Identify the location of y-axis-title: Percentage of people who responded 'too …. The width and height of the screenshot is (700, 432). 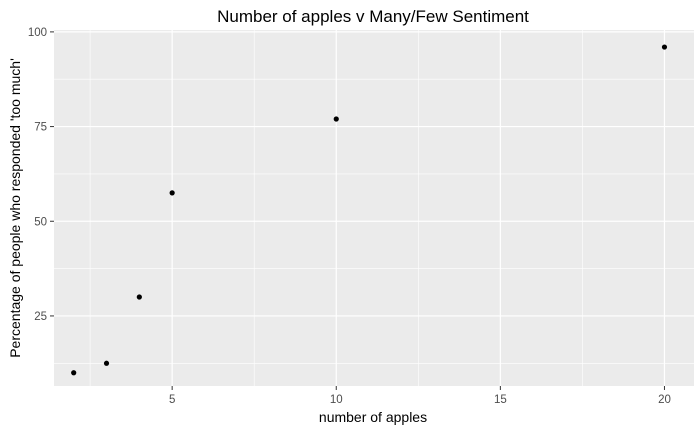
(15, 208).